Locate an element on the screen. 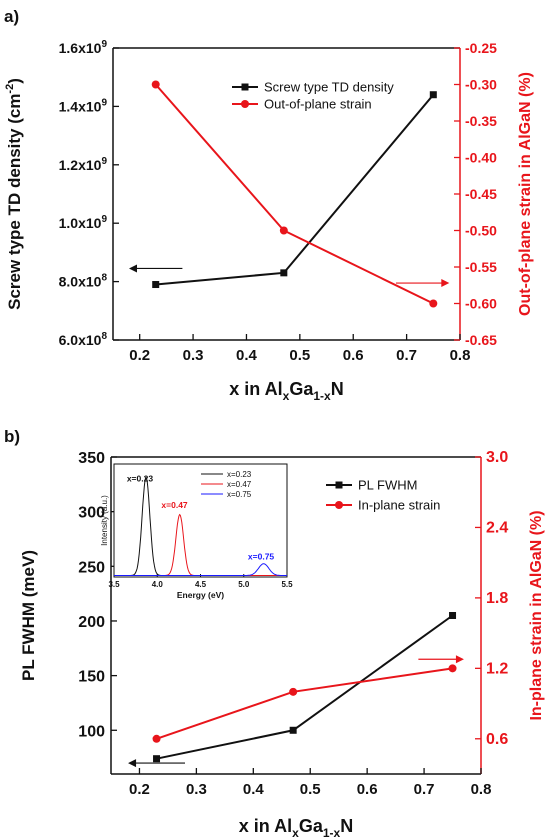 This screenshot has height=838, width=549. legend-label: PL FWHM is located at coordinates (387, 485).